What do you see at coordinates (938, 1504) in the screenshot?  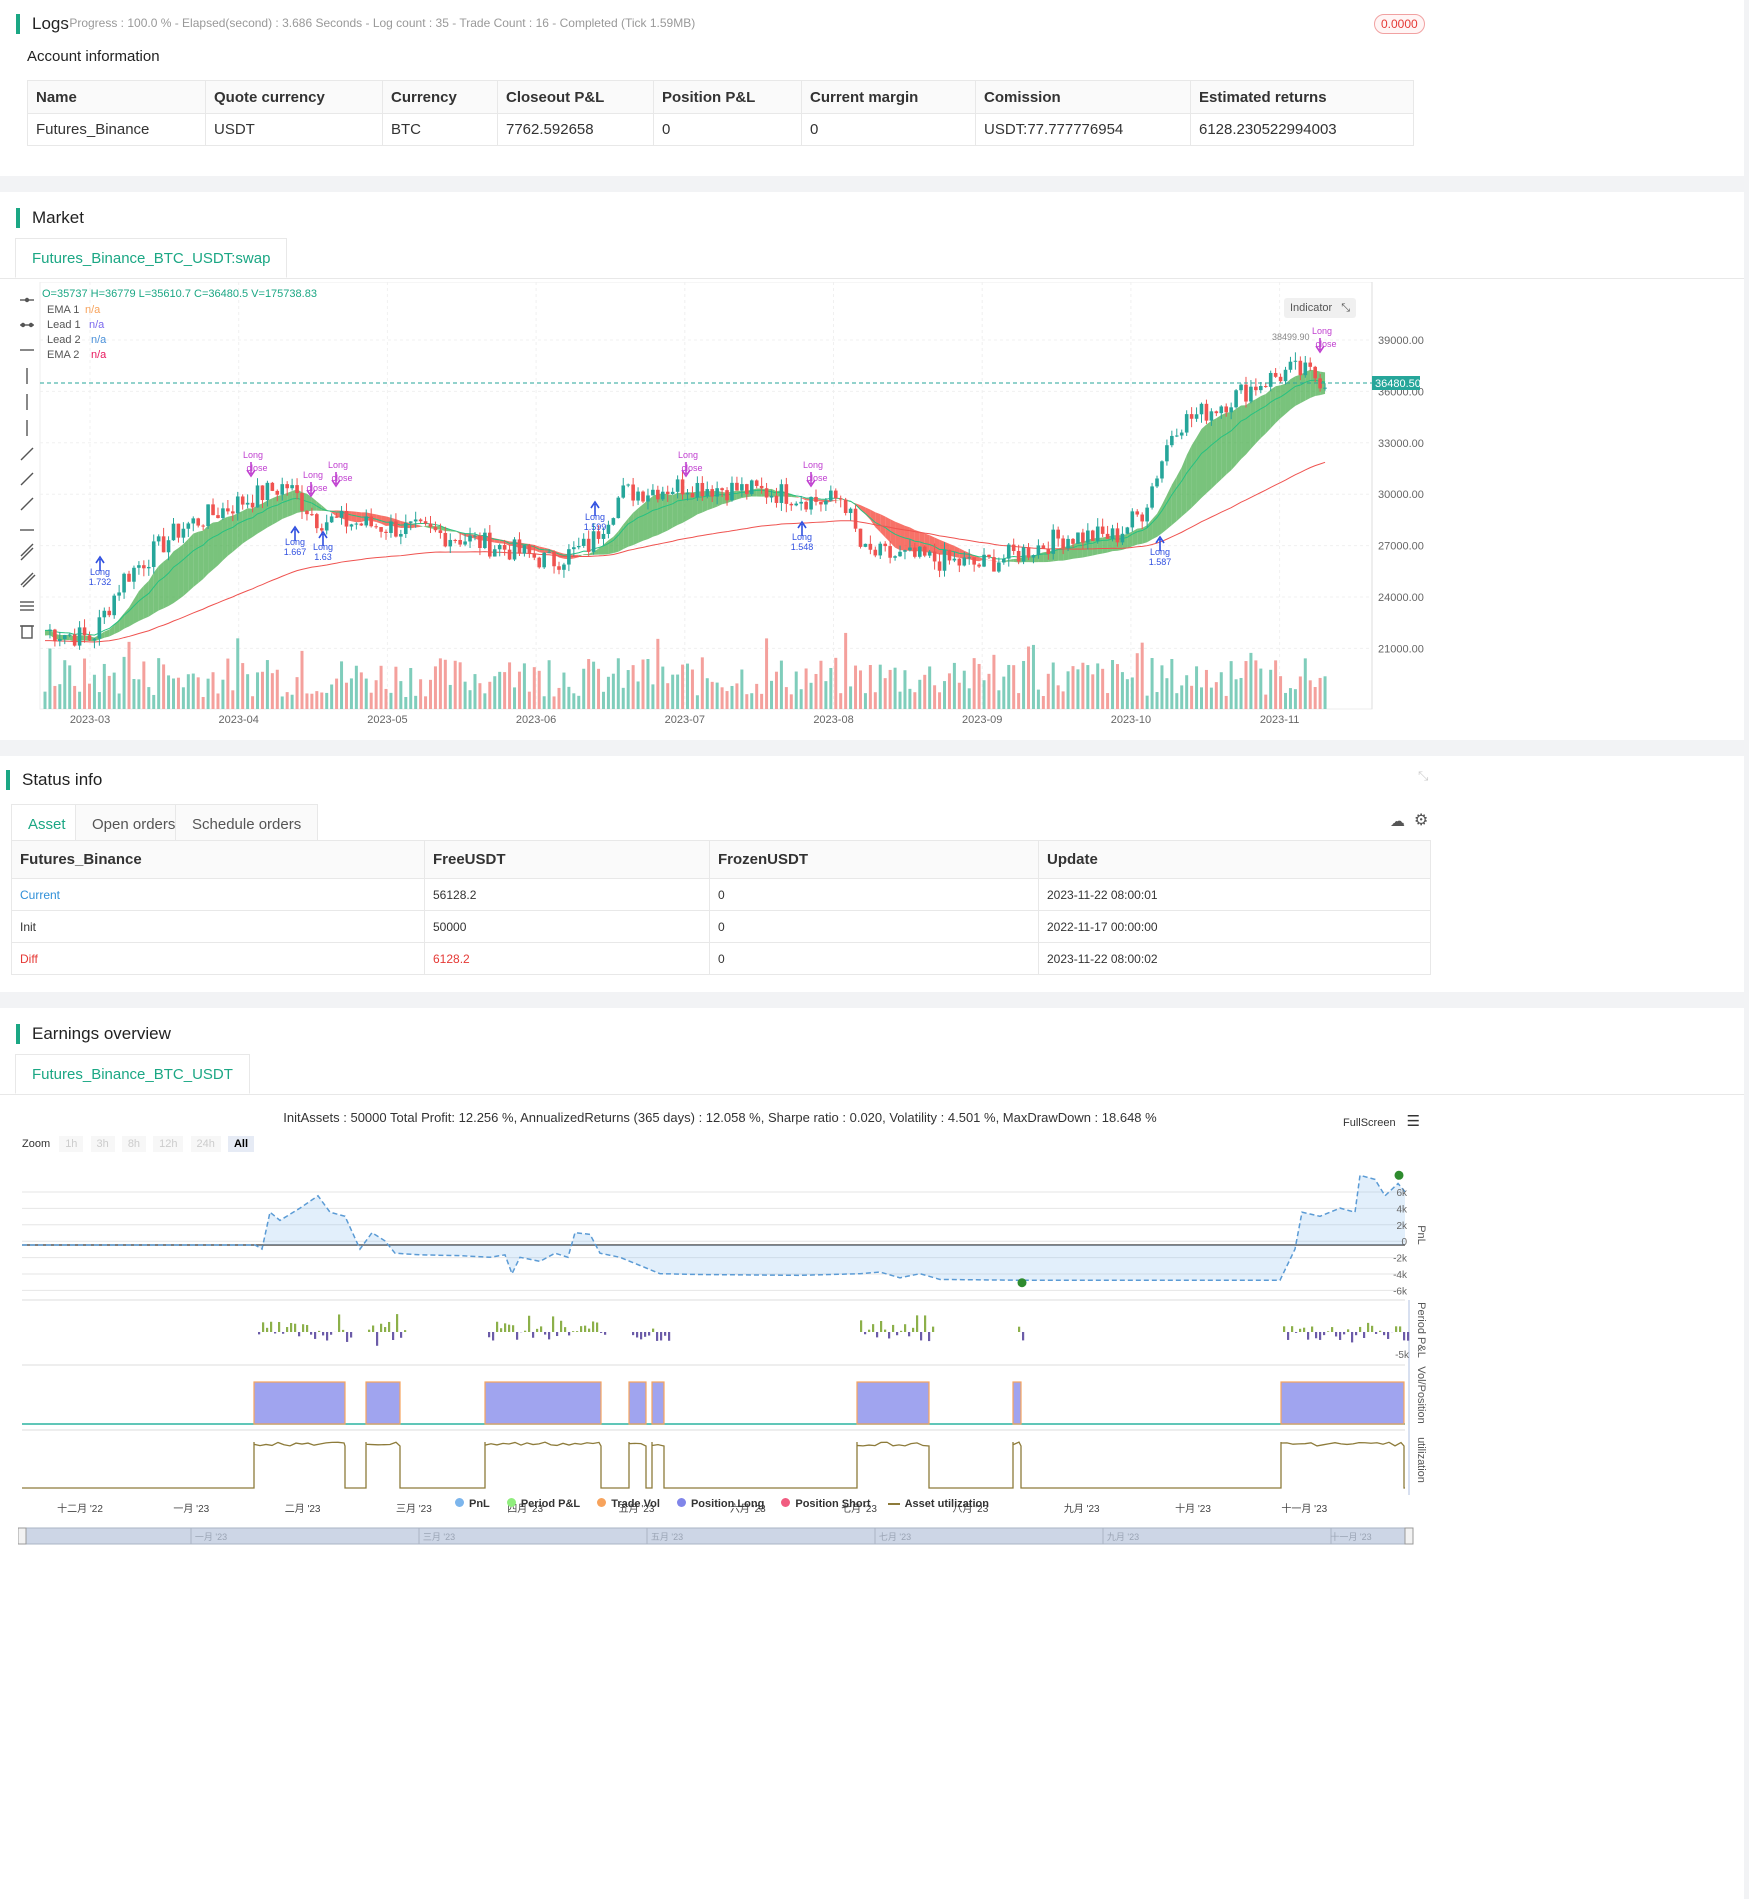 I see `legend-util: Asset utilization` at bounding box center [938, 1504].